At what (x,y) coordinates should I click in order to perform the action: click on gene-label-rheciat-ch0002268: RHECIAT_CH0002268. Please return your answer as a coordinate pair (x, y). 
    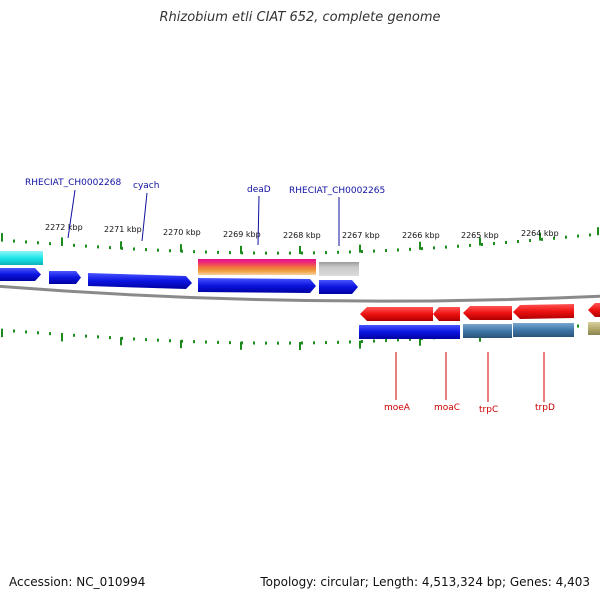
    Looking at the image, I should click on (73, 183).